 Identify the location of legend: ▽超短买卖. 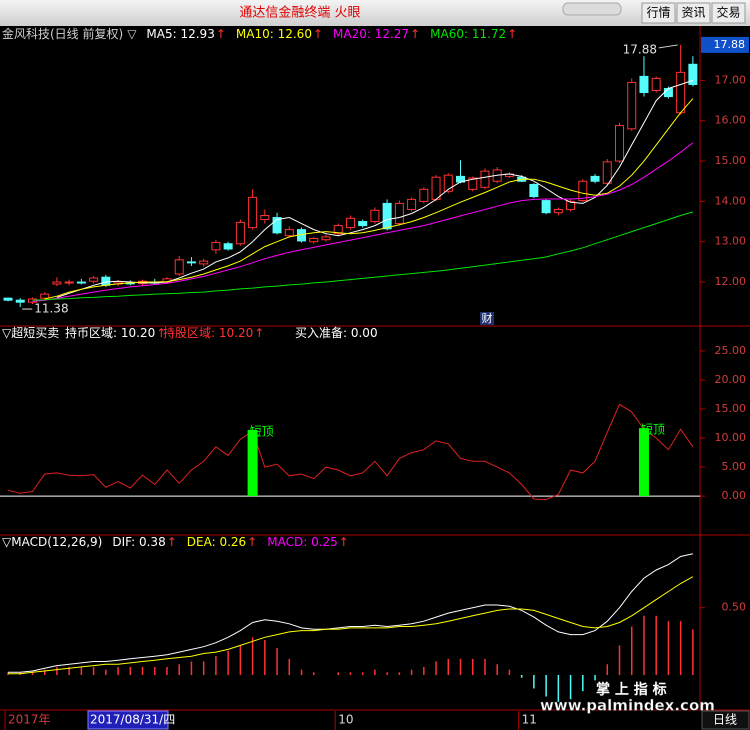
(30, 332).